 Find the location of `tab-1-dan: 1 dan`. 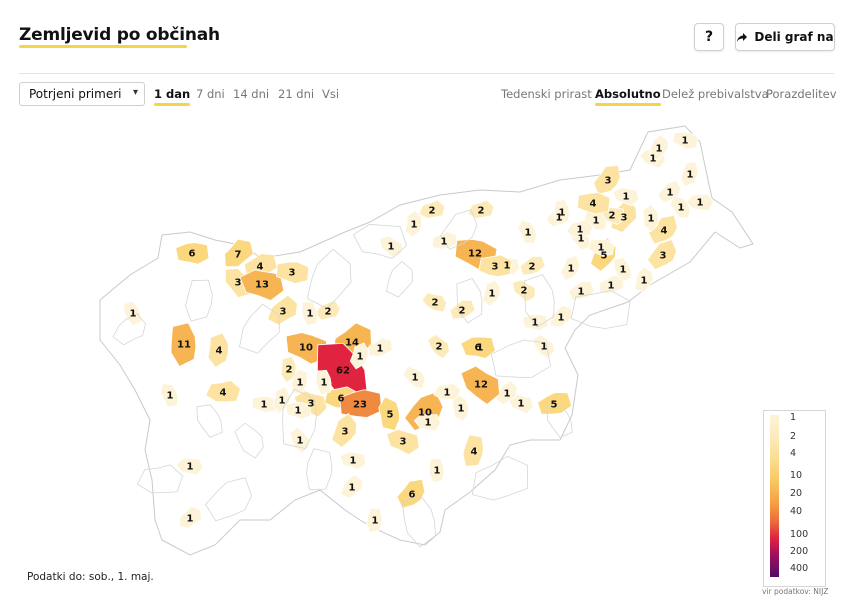

tab-1-dan: 1 dan is located at coordinates (172, 96).